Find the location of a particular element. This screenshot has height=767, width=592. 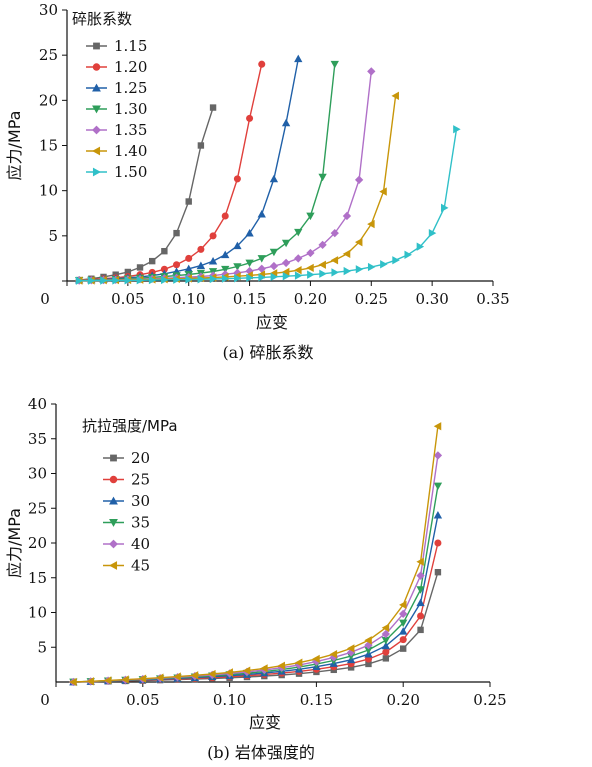

x-tick-label: 0.05 is located at coordinates (127, 299).